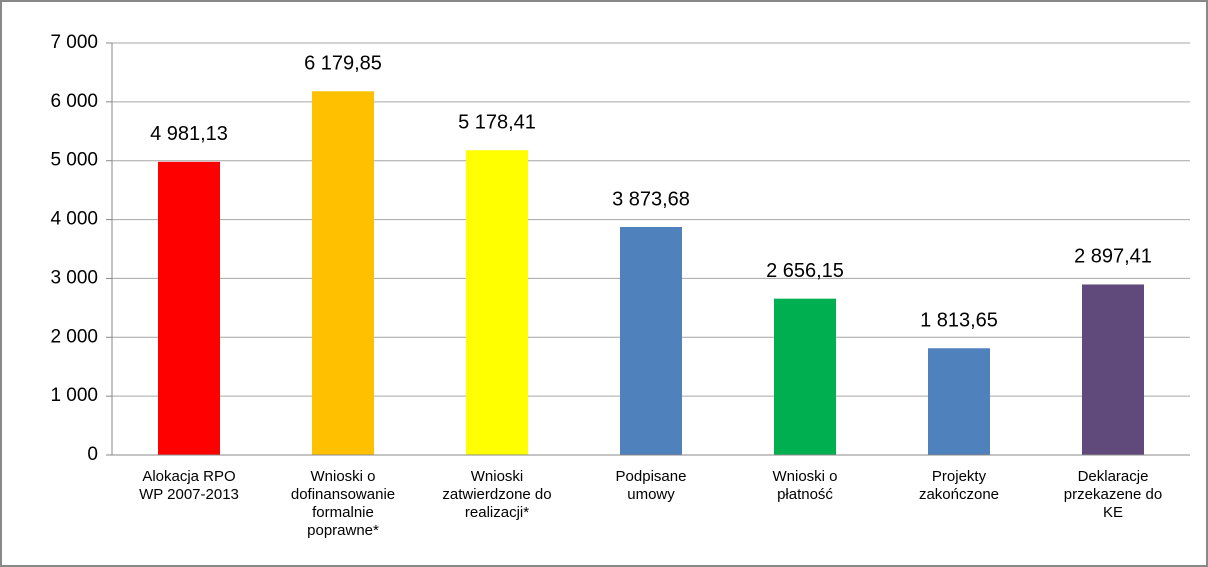 This screenshot has width=1208, height=567. Describe the element at coordinates (189, 134) in the screenshot. I see `value-label: 4 981,13` at that location.